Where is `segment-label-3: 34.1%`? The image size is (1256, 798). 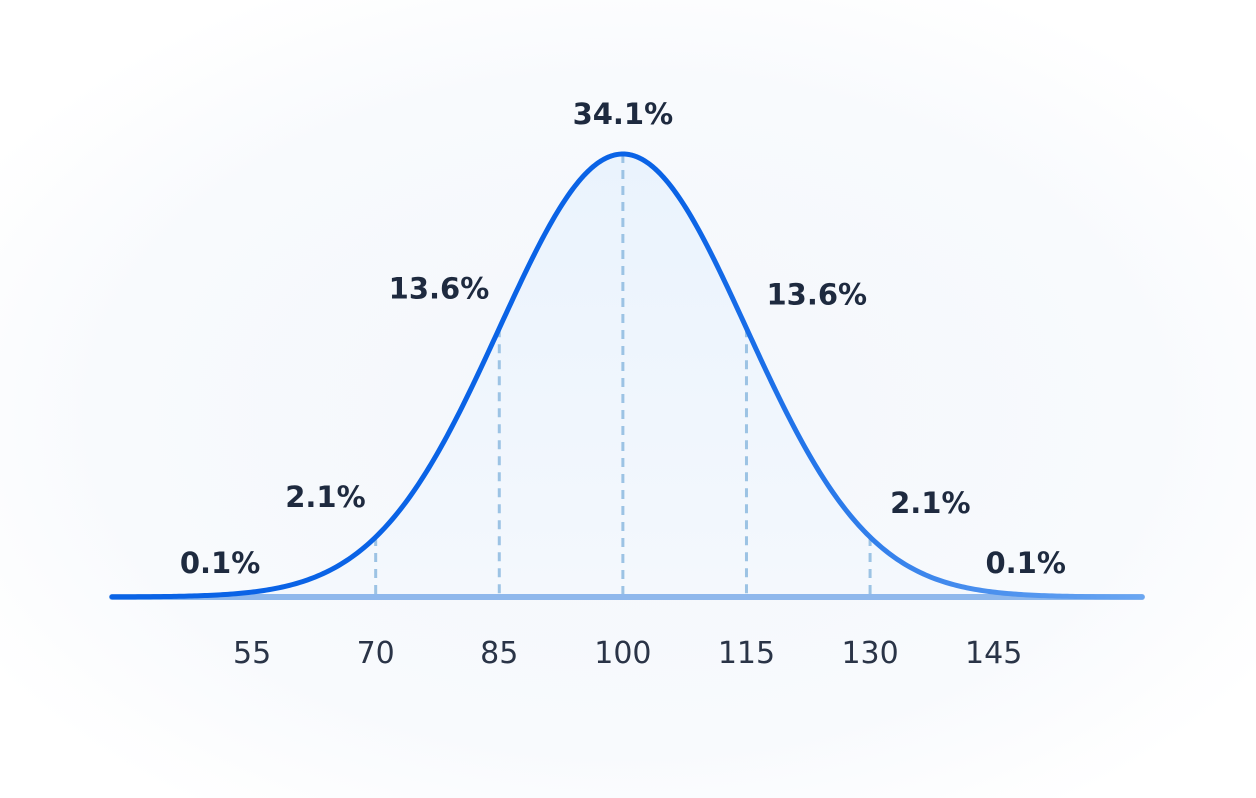
segment-label-3: 34.1% is located at coordinates (623, 114).